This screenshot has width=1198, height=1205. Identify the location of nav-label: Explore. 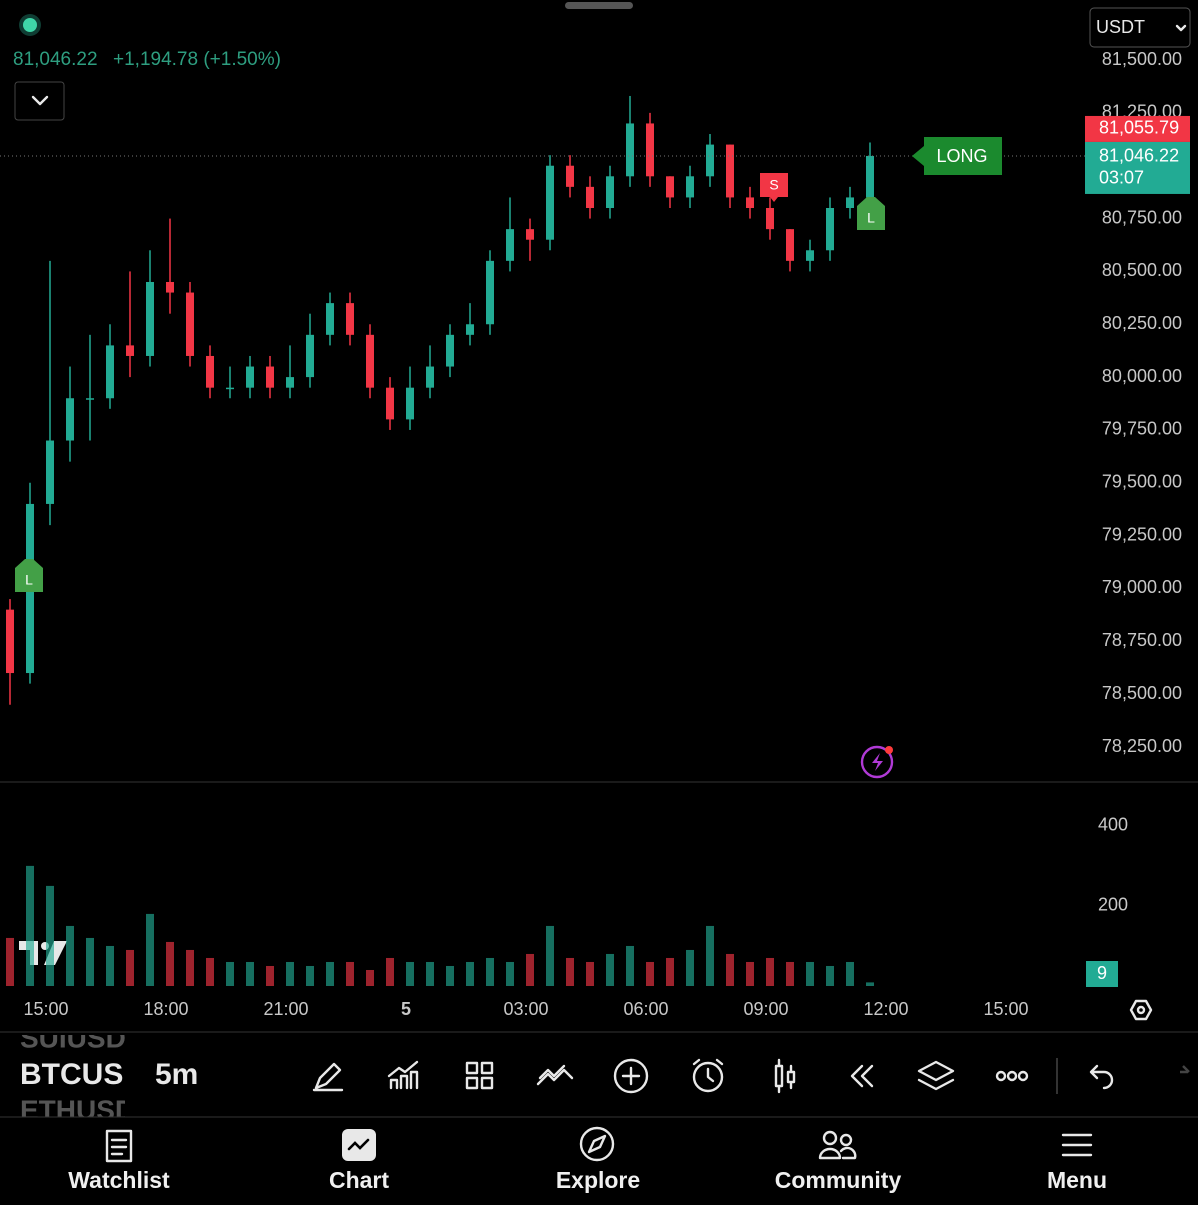
(598, 1180).